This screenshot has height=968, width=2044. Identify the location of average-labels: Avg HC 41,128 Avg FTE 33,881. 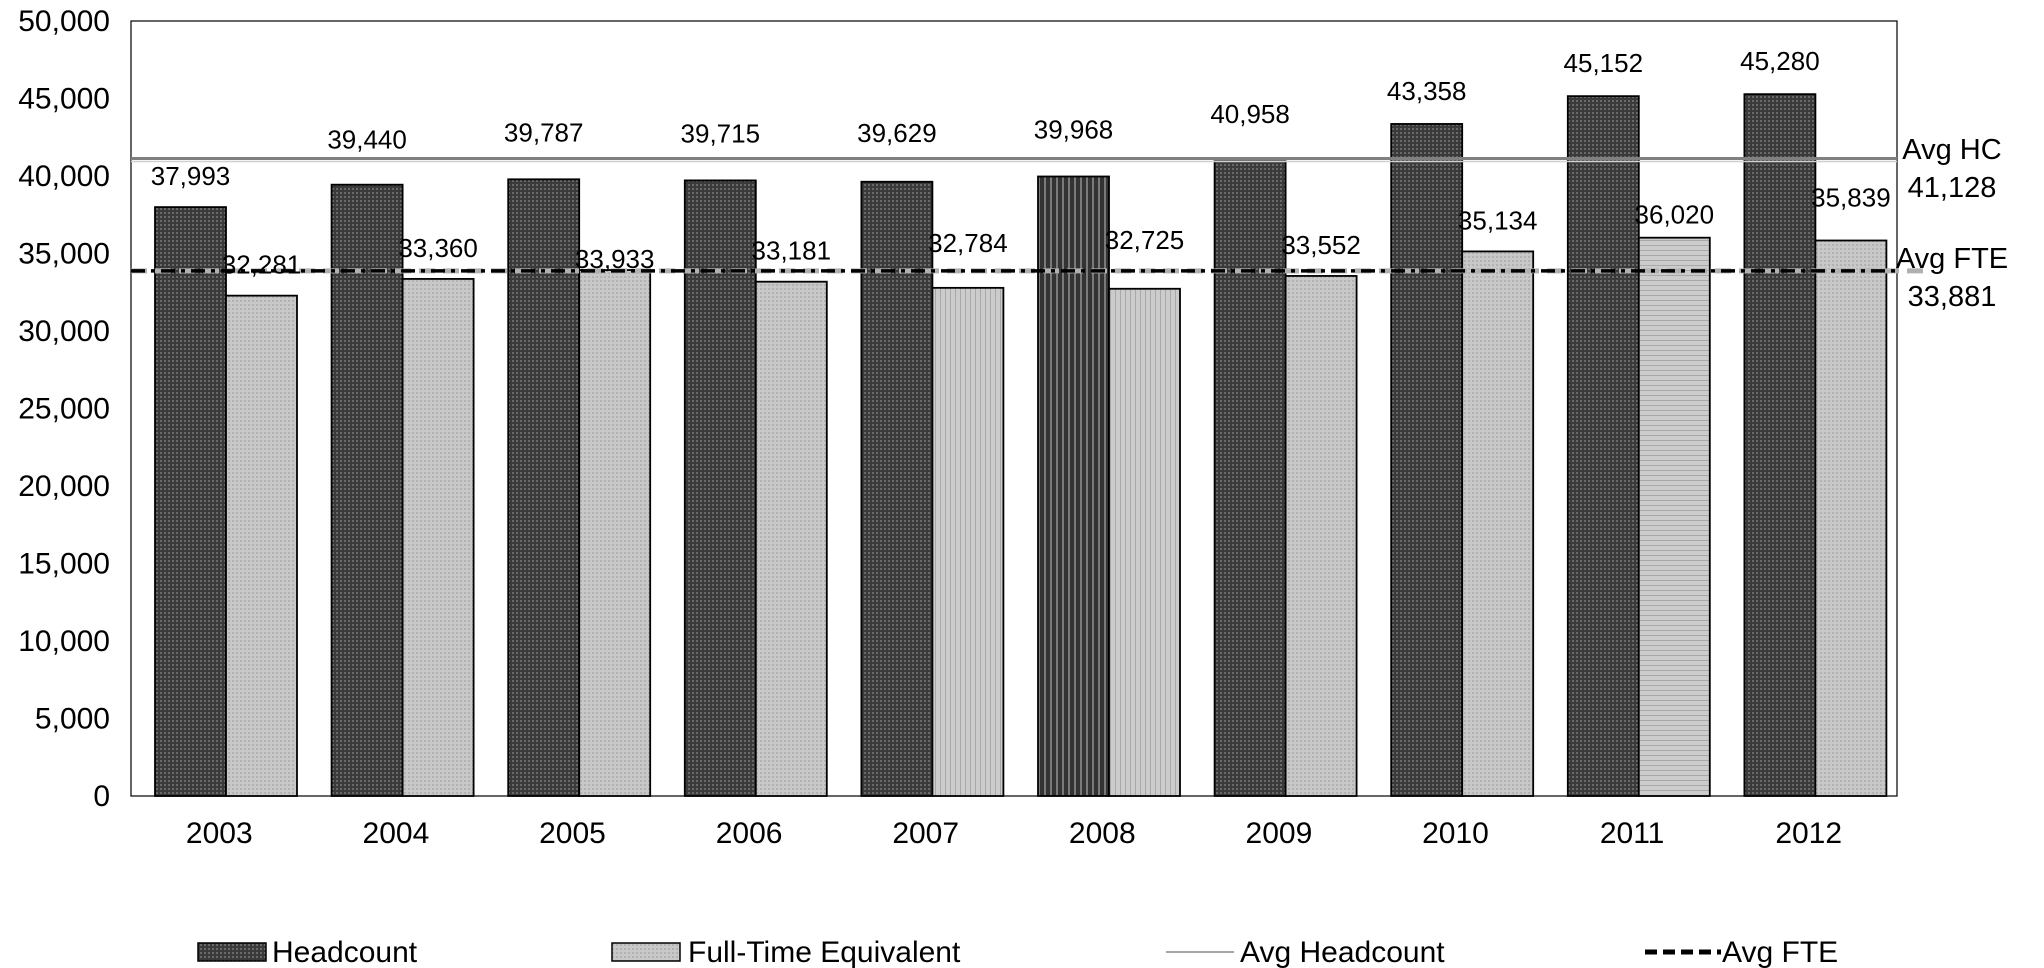
(1952, 223).